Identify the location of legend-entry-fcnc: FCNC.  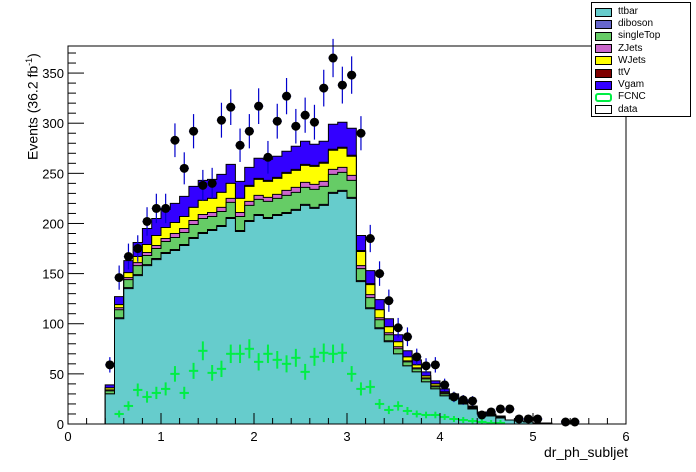
(620, 97).